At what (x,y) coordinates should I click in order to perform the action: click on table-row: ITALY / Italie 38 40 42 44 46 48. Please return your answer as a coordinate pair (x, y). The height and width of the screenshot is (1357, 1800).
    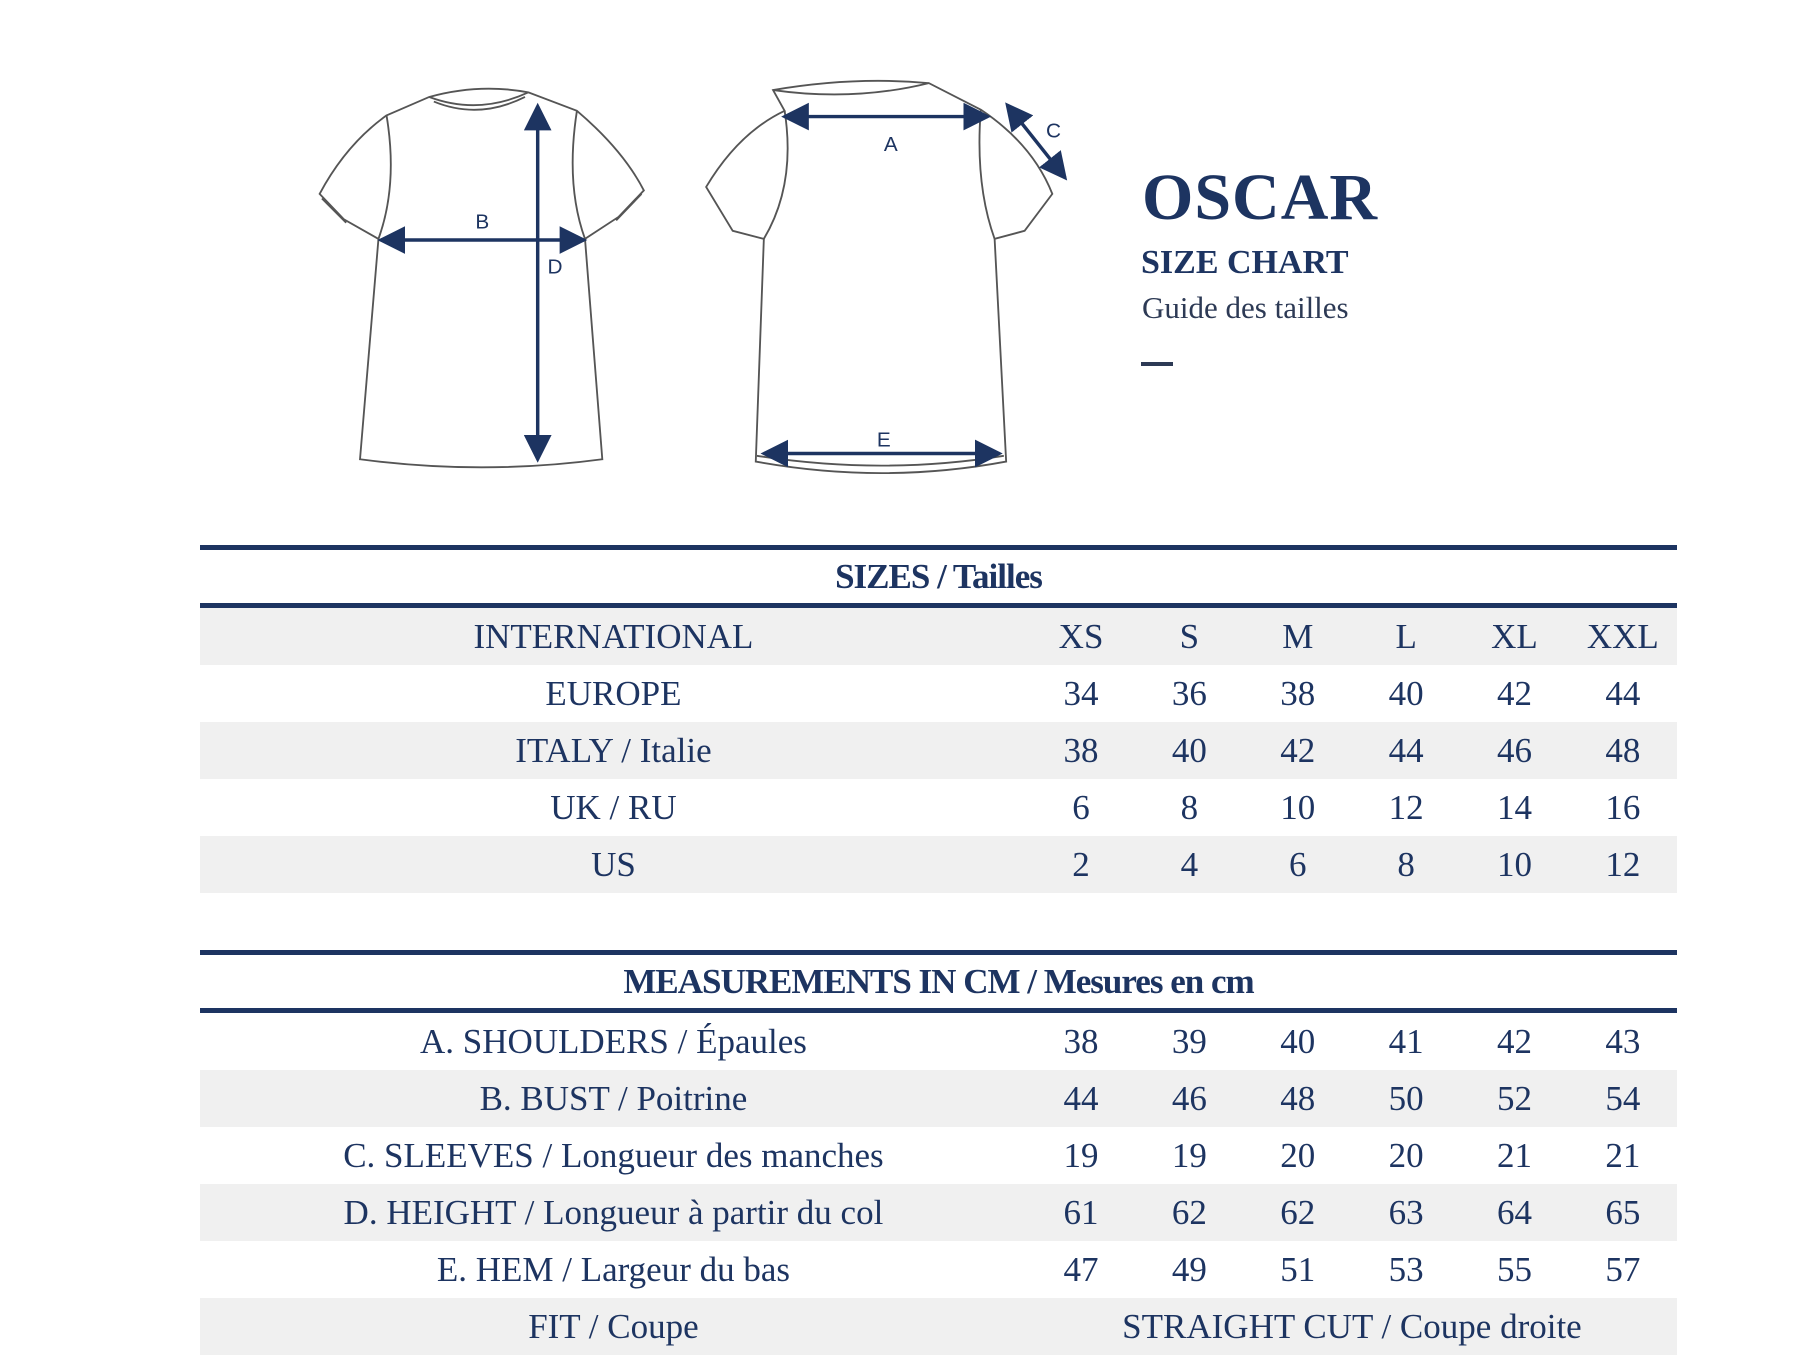
    Looking at the image, I should click on (938, 750).